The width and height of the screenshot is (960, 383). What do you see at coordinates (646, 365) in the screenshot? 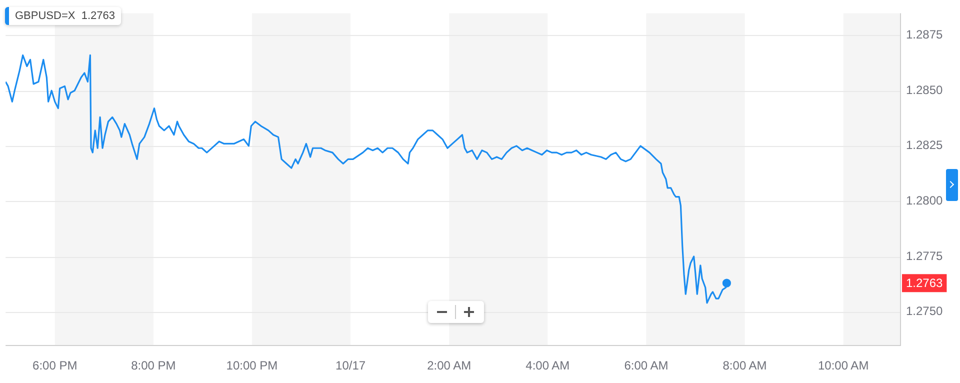
I see `x-tick-label: 6:00 AM` at bounding box center [646, 365].